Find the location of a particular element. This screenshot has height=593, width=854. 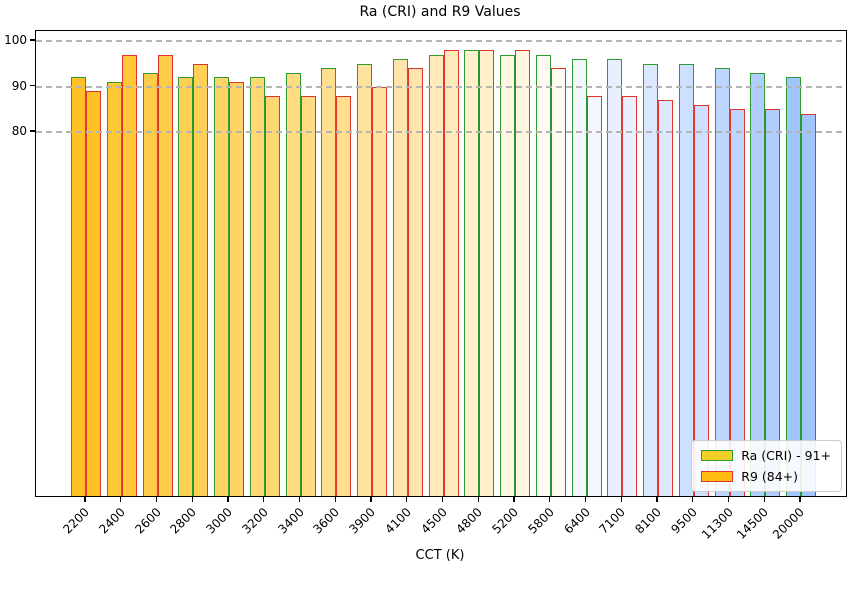

legend-swatch-r9 is located at coordinates (717, 476).